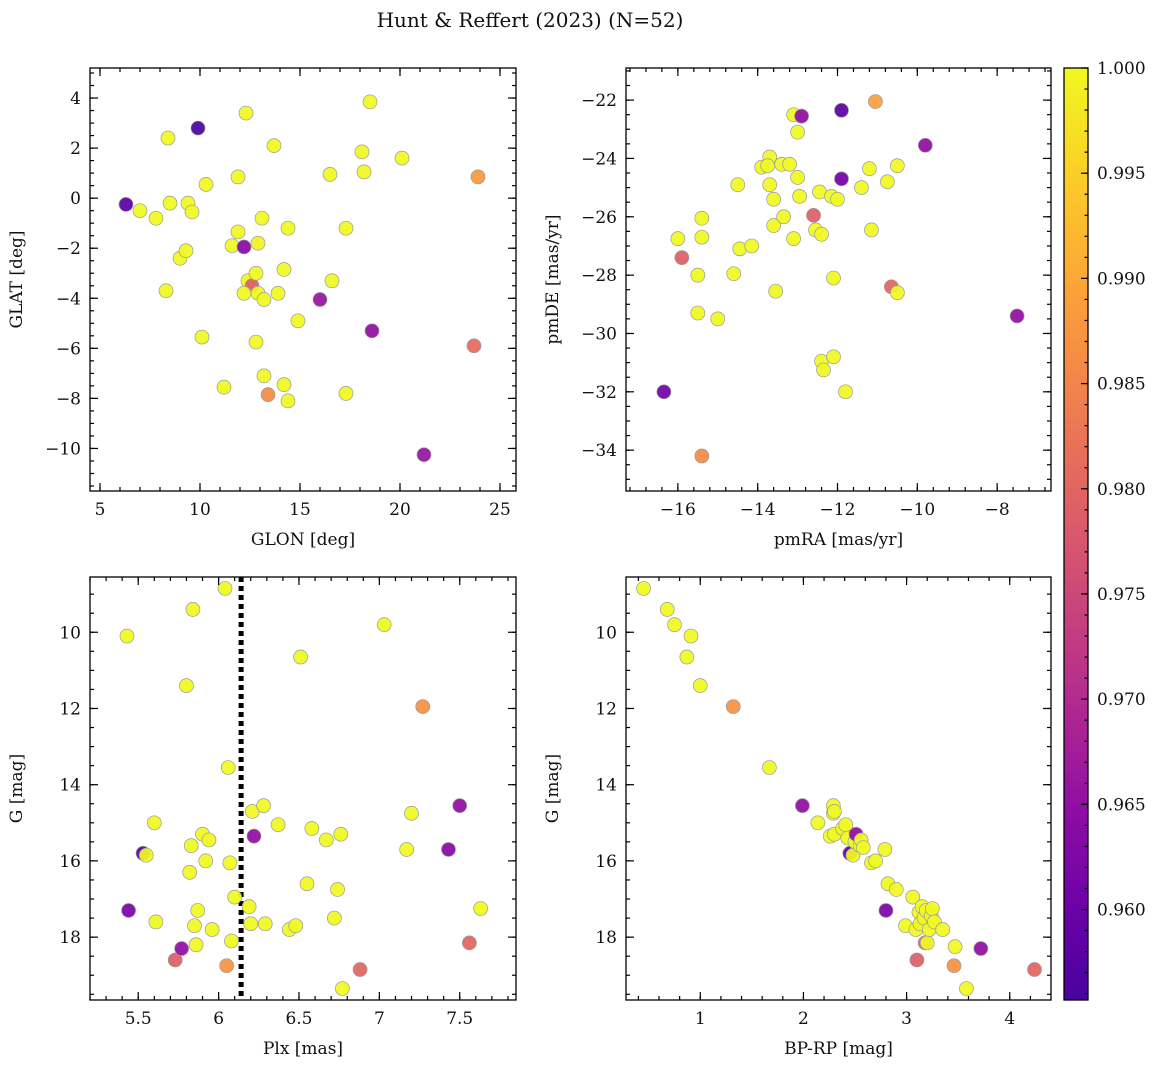 This screenshot has height=1067, width=1161. I want to click on colorbar-tick-label: 0.995, so click(1121, 174).